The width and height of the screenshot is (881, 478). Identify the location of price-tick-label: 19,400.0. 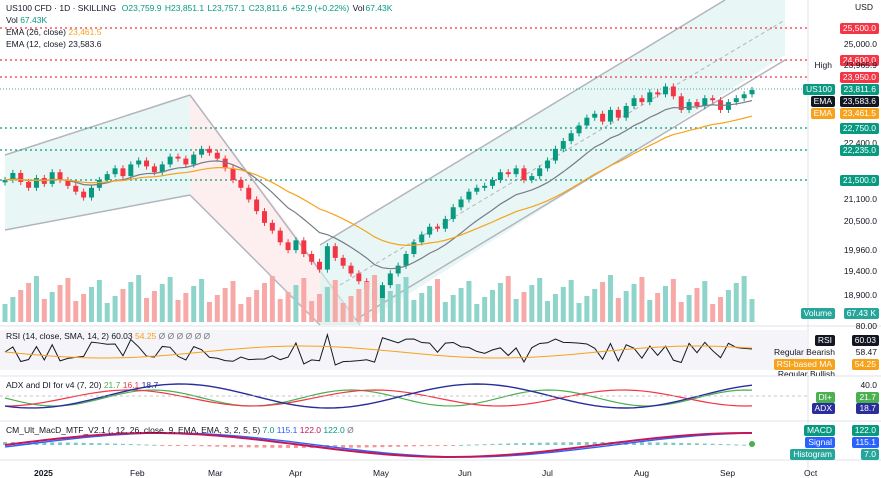
(860, 271).